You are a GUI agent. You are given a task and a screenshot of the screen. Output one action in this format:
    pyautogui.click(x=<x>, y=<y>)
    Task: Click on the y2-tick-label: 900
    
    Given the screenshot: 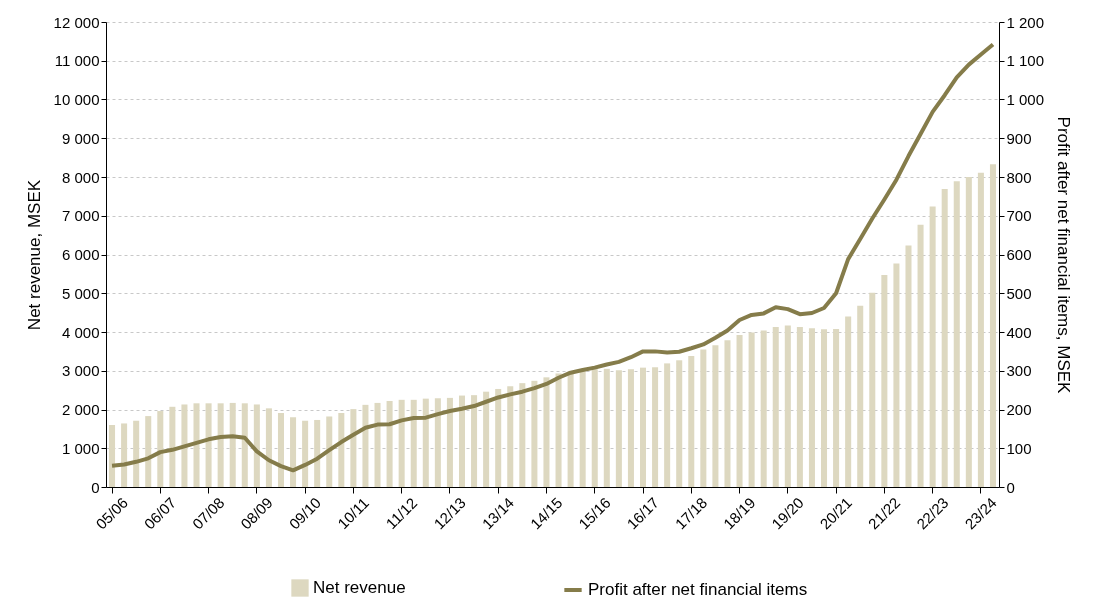 What is the action you would take?
    pyautogui.click(x=1019, y=138)
    